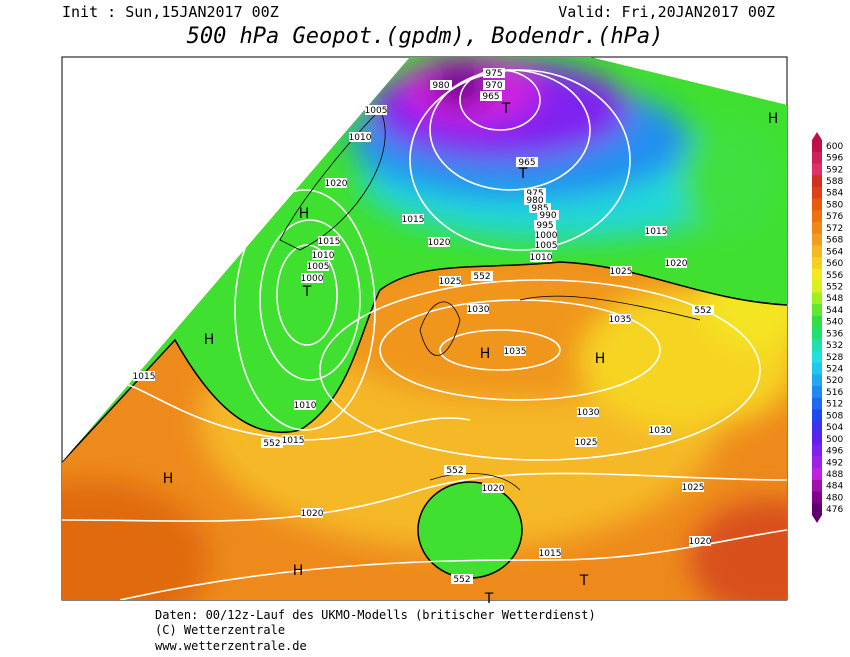 This screenshot has height=657, width=850. Describe the element at coordinates (834, 264) in the screenshot. I see `colorbar-label: 560` at that location.